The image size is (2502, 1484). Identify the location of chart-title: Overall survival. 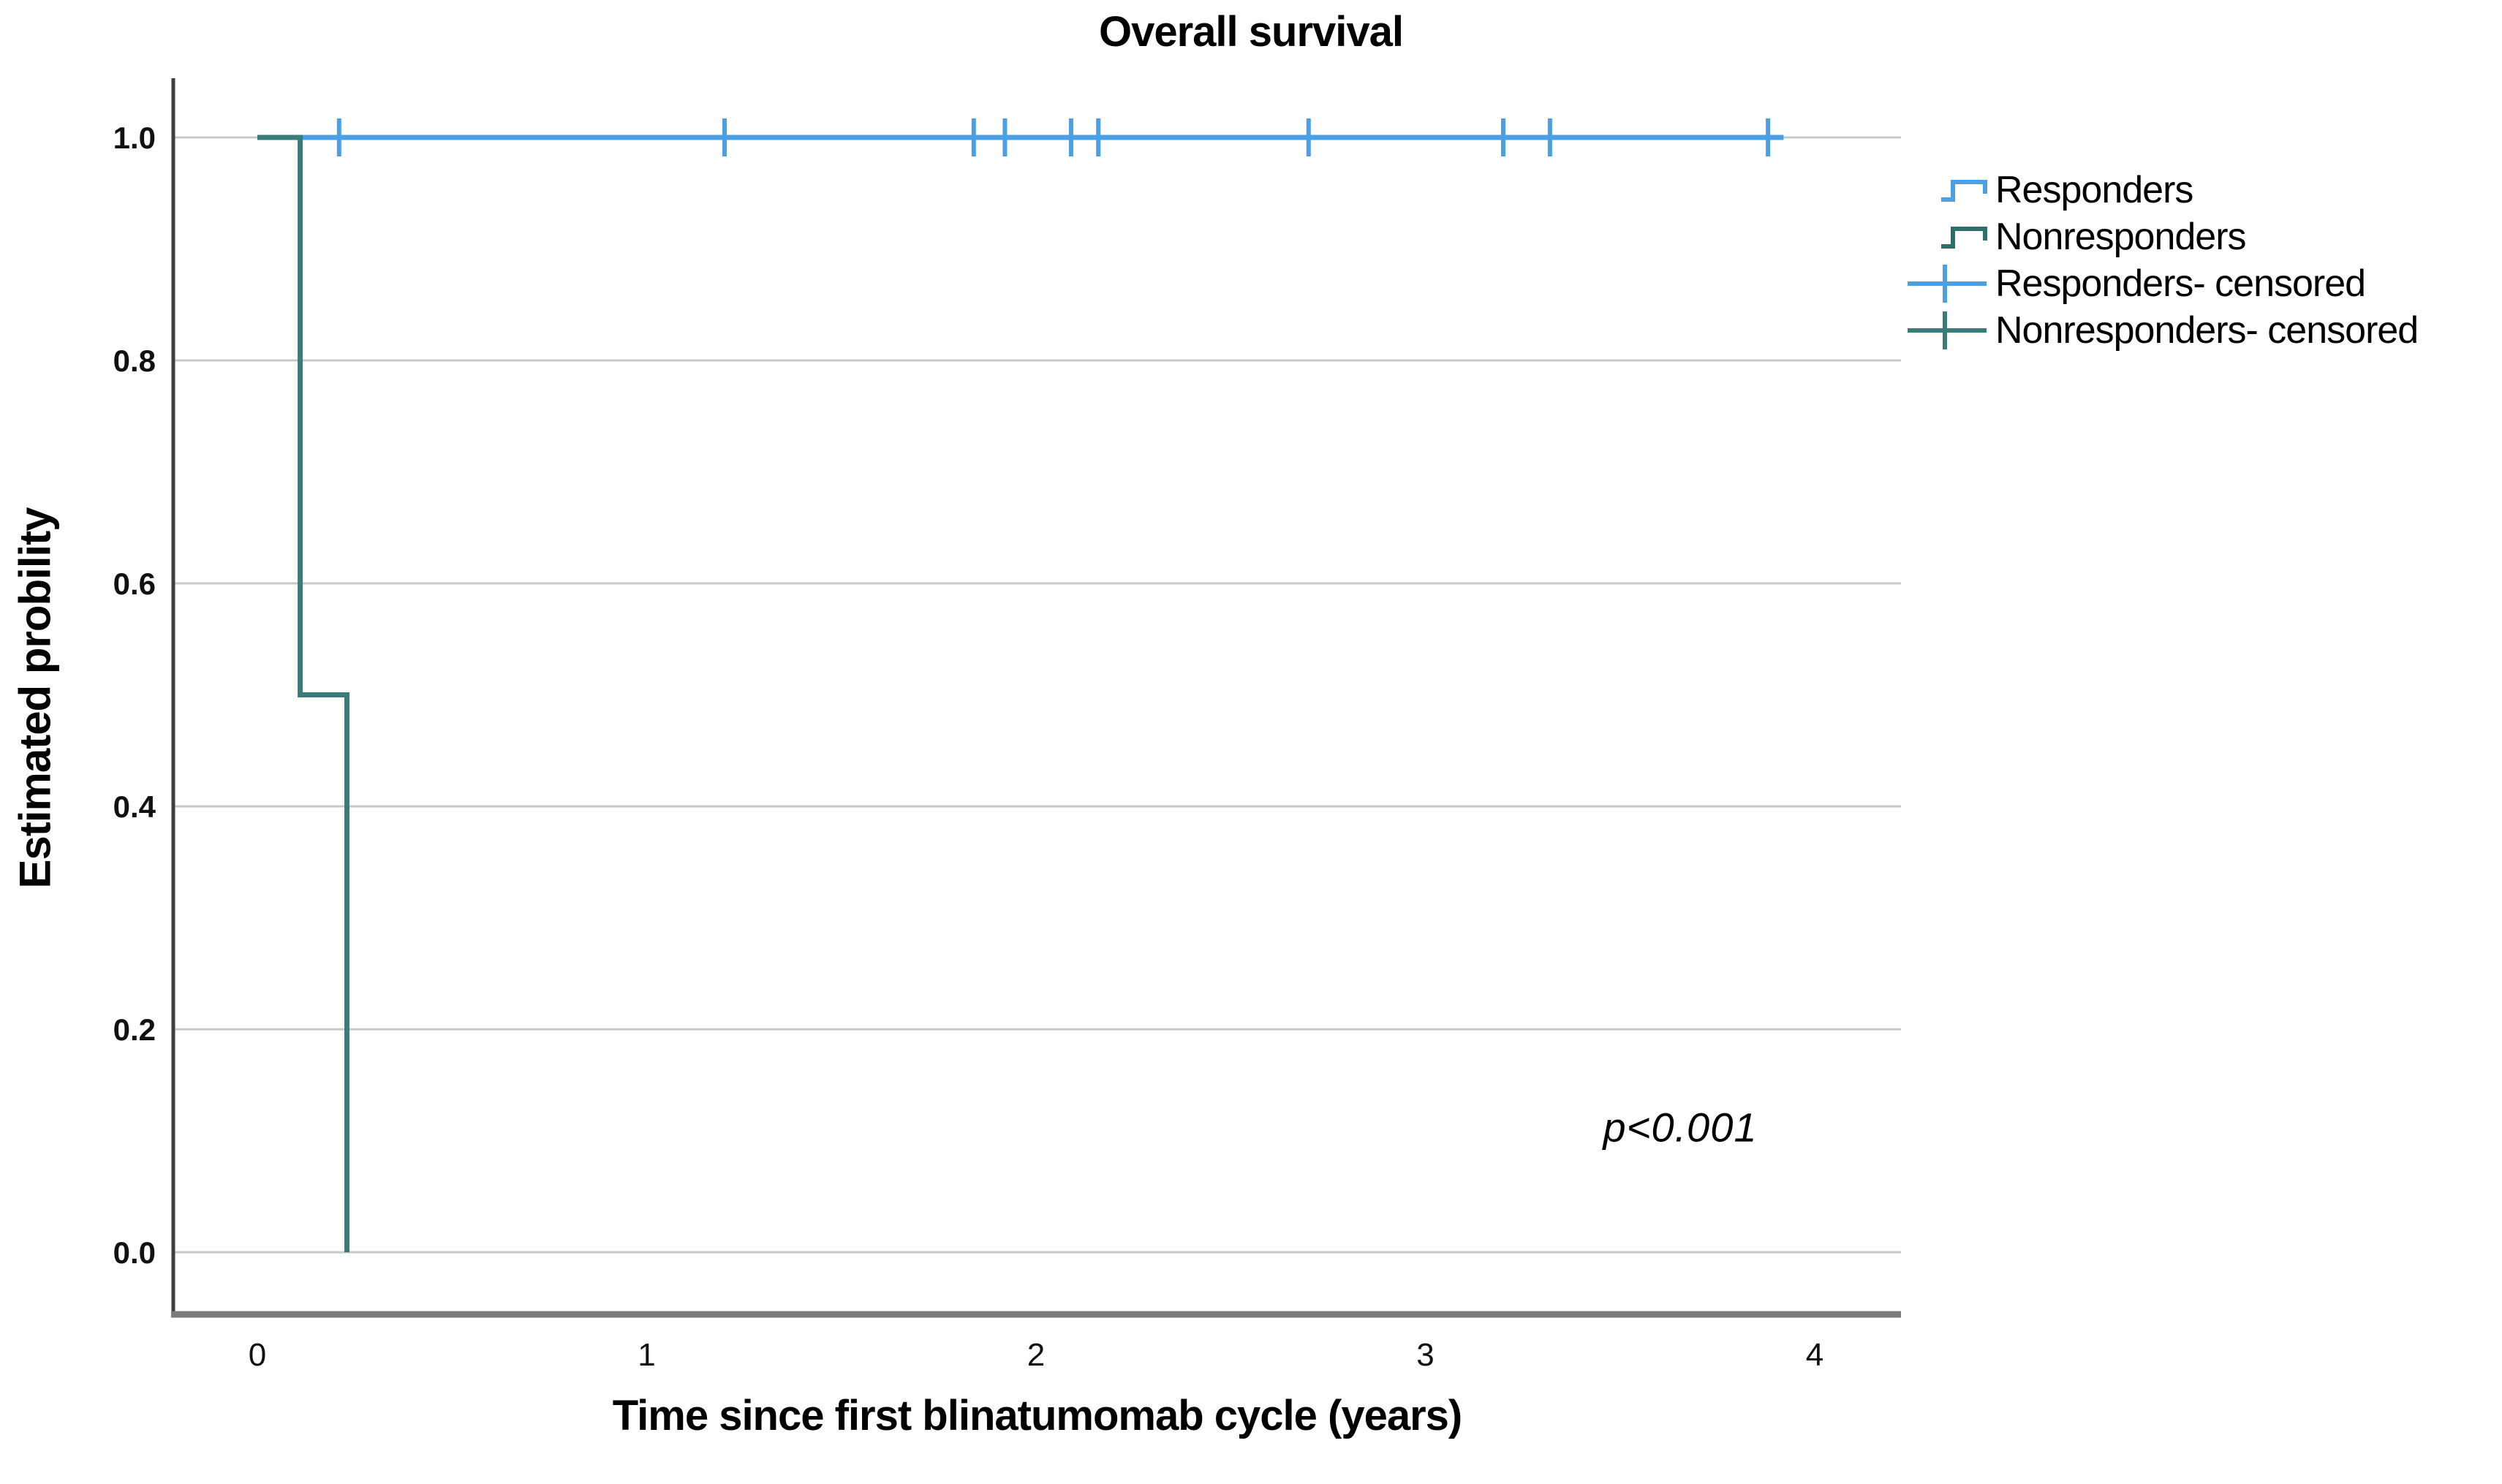
(1251, 32).